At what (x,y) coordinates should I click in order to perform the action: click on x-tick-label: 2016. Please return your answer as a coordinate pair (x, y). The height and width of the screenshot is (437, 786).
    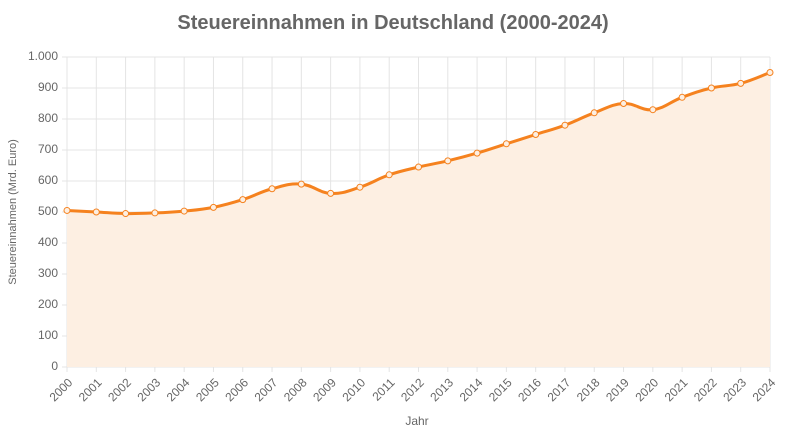
    Looking at the image, I should click on (529, 389).